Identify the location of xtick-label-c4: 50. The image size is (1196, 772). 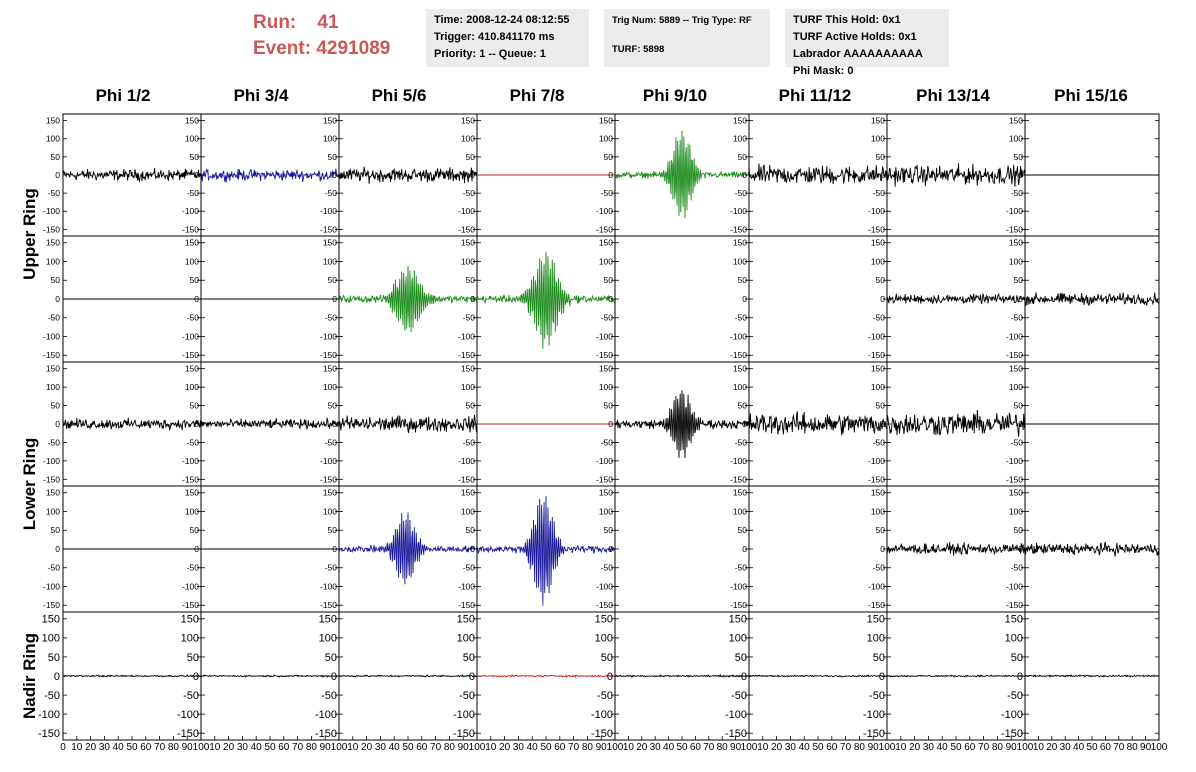
(682, 747).